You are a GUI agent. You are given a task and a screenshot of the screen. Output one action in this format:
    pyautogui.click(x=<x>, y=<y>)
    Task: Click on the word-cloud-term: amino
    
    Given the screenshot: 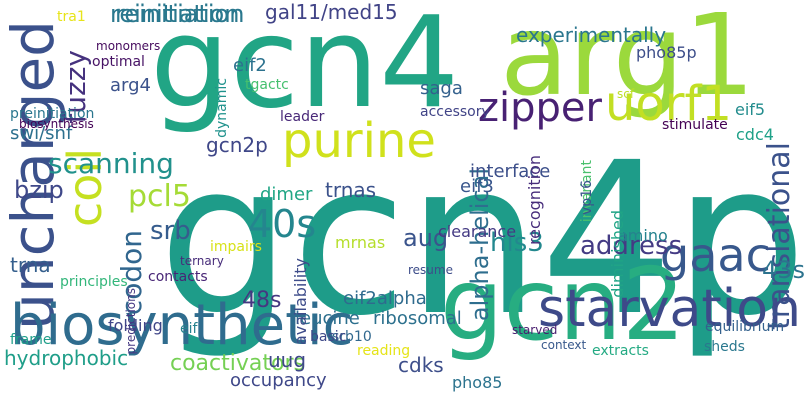 What is the action you would take?
    pyautogui.click(x=643, y=235)
    